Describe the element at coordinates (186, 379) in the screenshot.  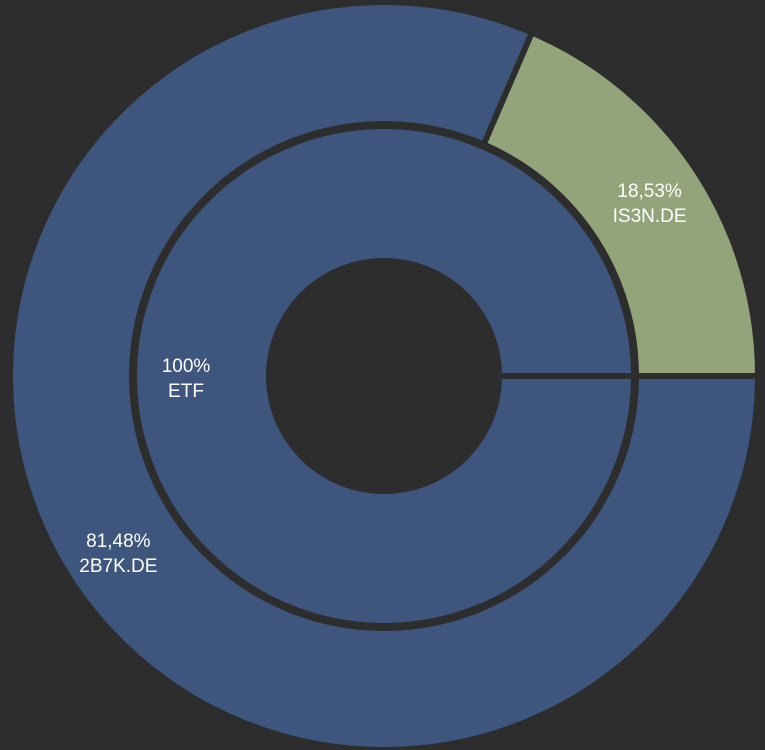
I see `inner-slice-label-etf: 100% ETF` at that location.